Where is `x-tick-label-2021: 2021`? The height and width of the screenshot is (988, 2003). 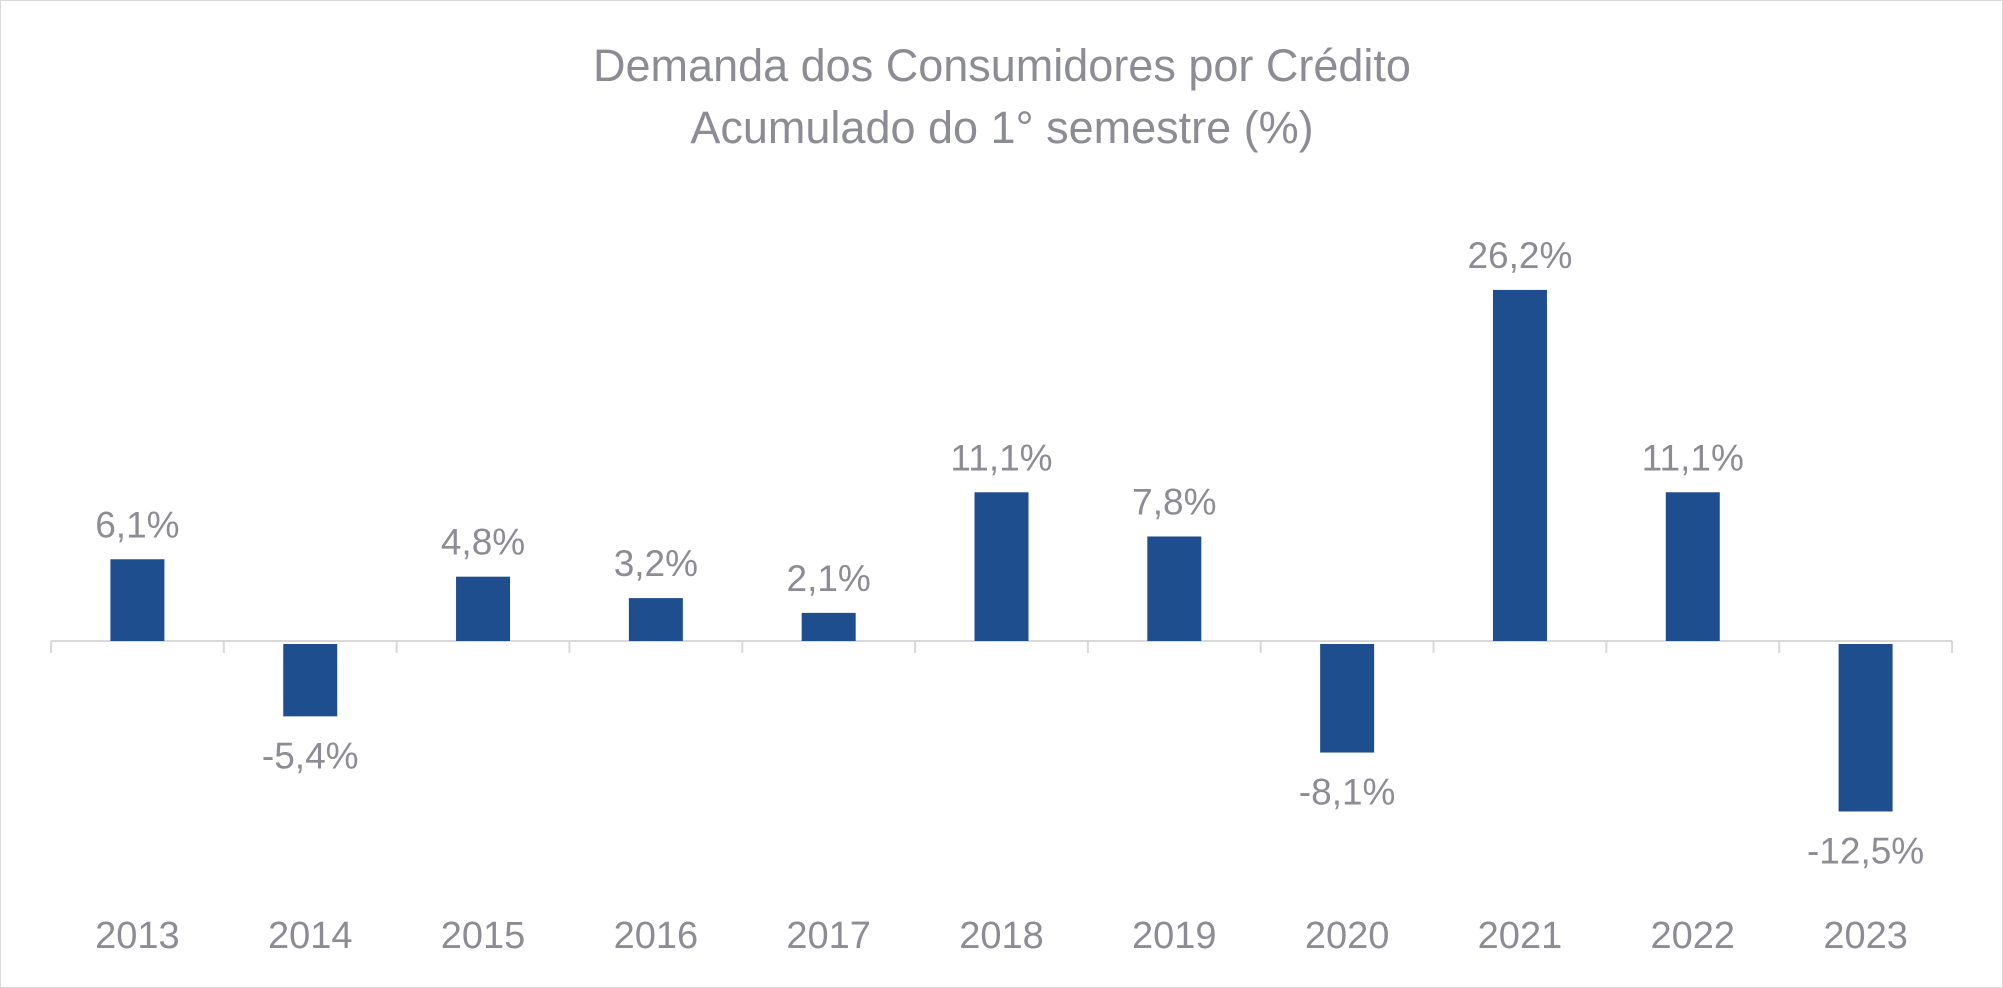 x-tick-label-2021: 2021 is located at coordinates (1520, 936).